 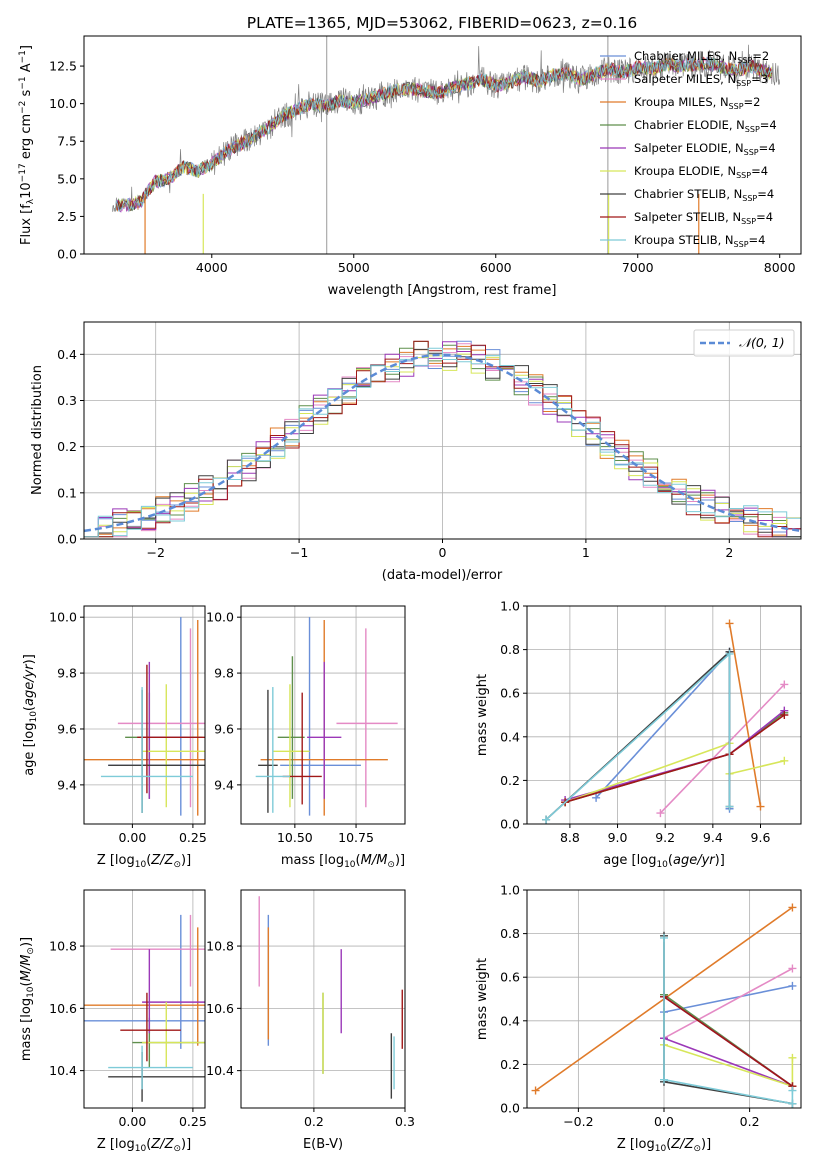 I want to click on spectrum-ylabel: Flux [fλ10−17 erg cm−2 s−1 A−1], so click(x=27, y=145).